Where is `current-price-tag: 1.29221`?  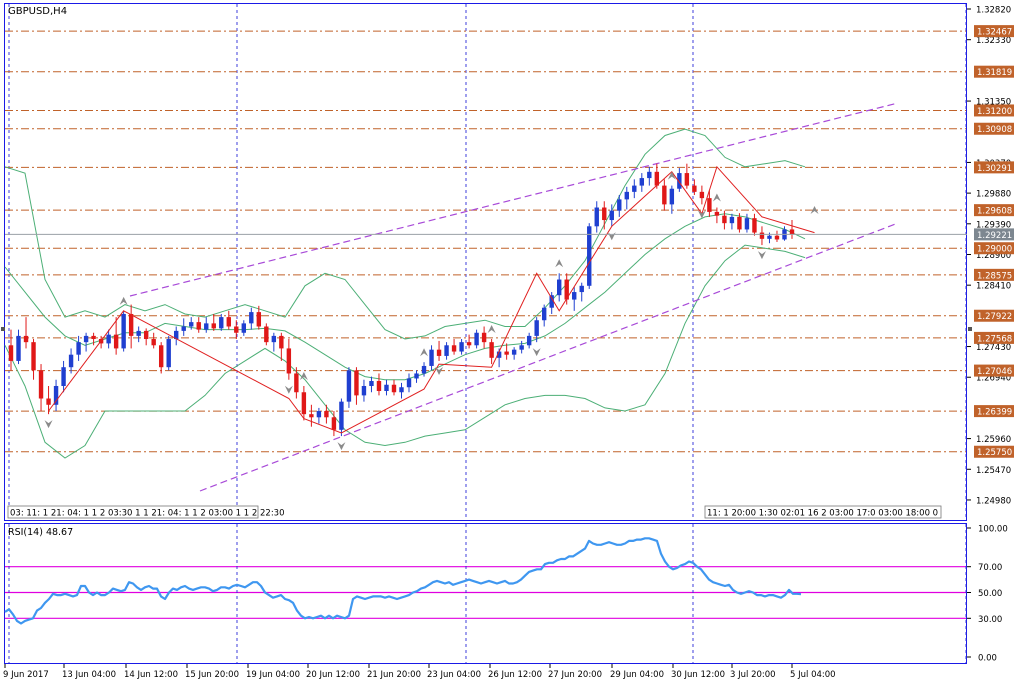
current-price-tag: 1.29221 is located at coordinates (994, 234).